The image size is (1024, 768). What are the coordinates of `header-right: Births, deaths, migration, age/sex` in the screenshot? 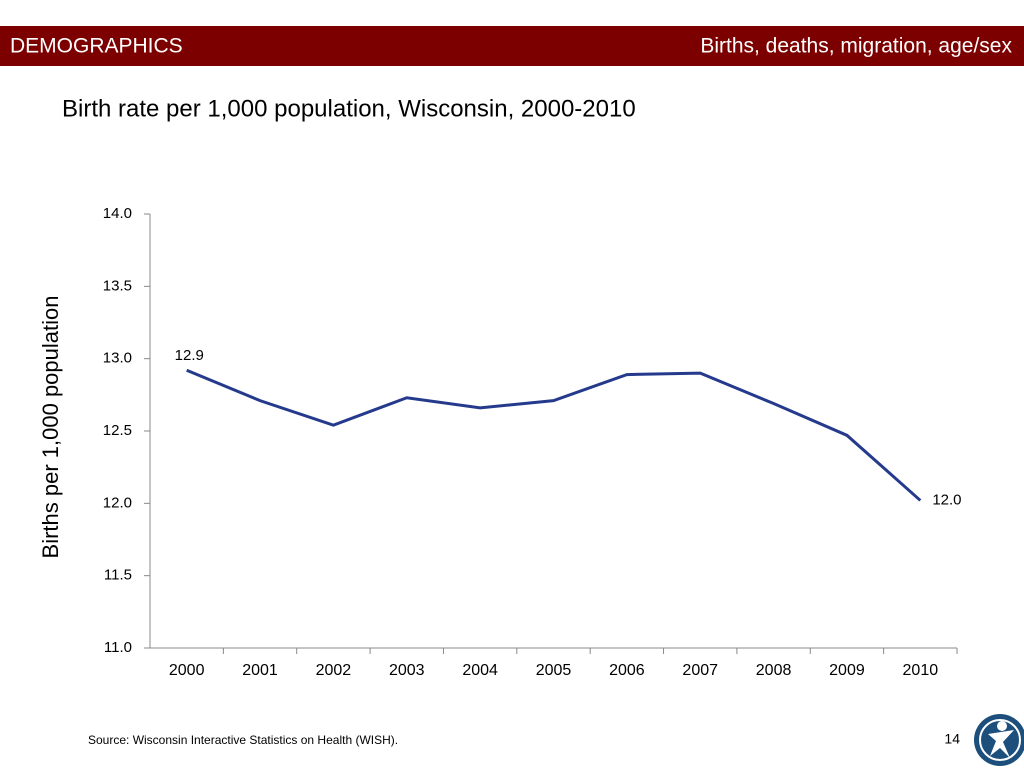 It's located at (856, 46).